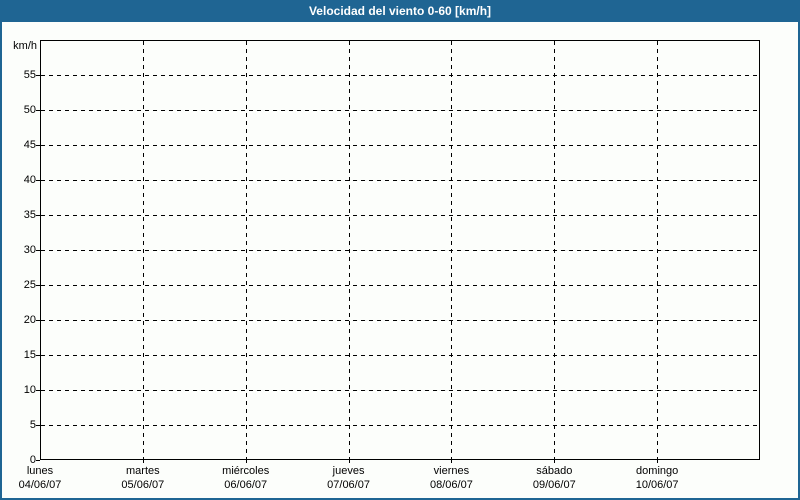 The height and width of the screenshot is (500, 800). What do you see at coordinates (451, 485) in the screenshot?
I see `x-axis-date: 08/06/07` at bounding box center [451, 485].